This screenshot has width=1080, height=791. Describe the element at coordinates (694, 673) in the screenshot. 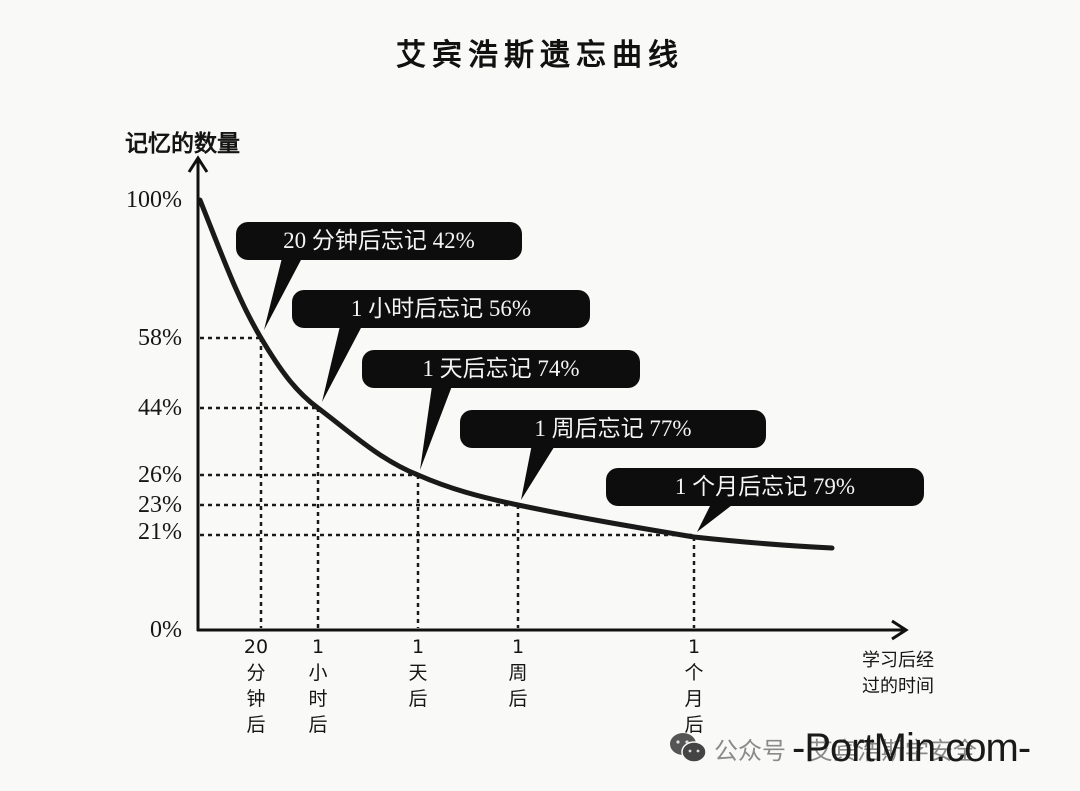

I see `x-tick-text: 个` at that location.